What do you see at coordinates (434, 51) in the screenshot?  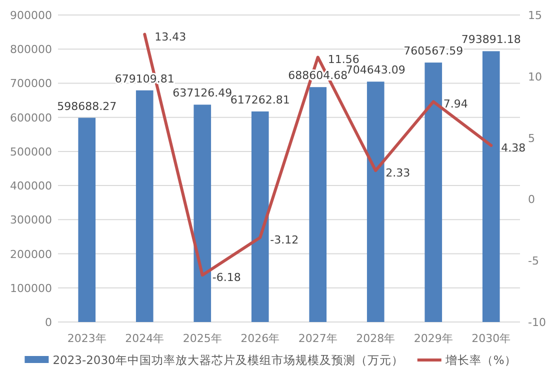 I see `data-label: 760567.59` at bounding box center [434, 51].